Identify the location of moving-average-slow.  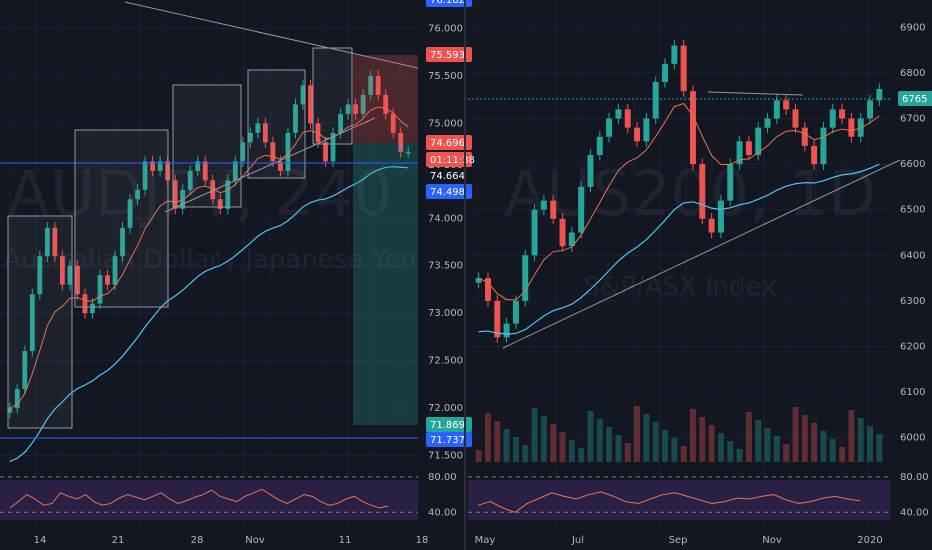
(679, 249).